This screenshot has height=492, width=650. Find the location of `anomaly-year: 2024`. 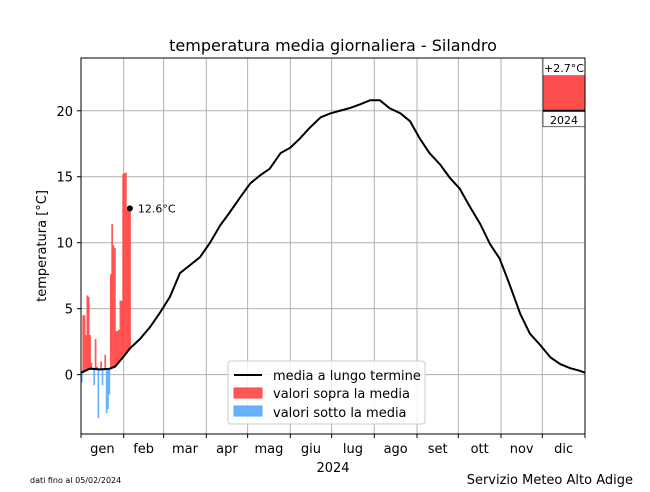

anomaly-year: 2024 is located at coordinates (564, 120).